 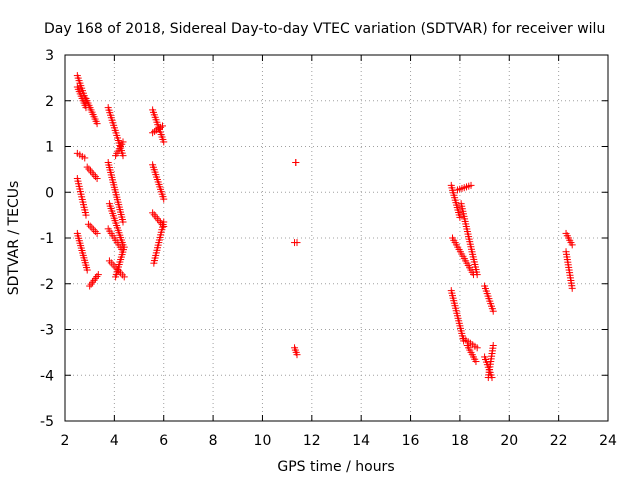 What do you see at coordinates (335, 467) in the screenshot?
I see `x-axis-label: GPS time / hours` at bounding box center [335, 467].